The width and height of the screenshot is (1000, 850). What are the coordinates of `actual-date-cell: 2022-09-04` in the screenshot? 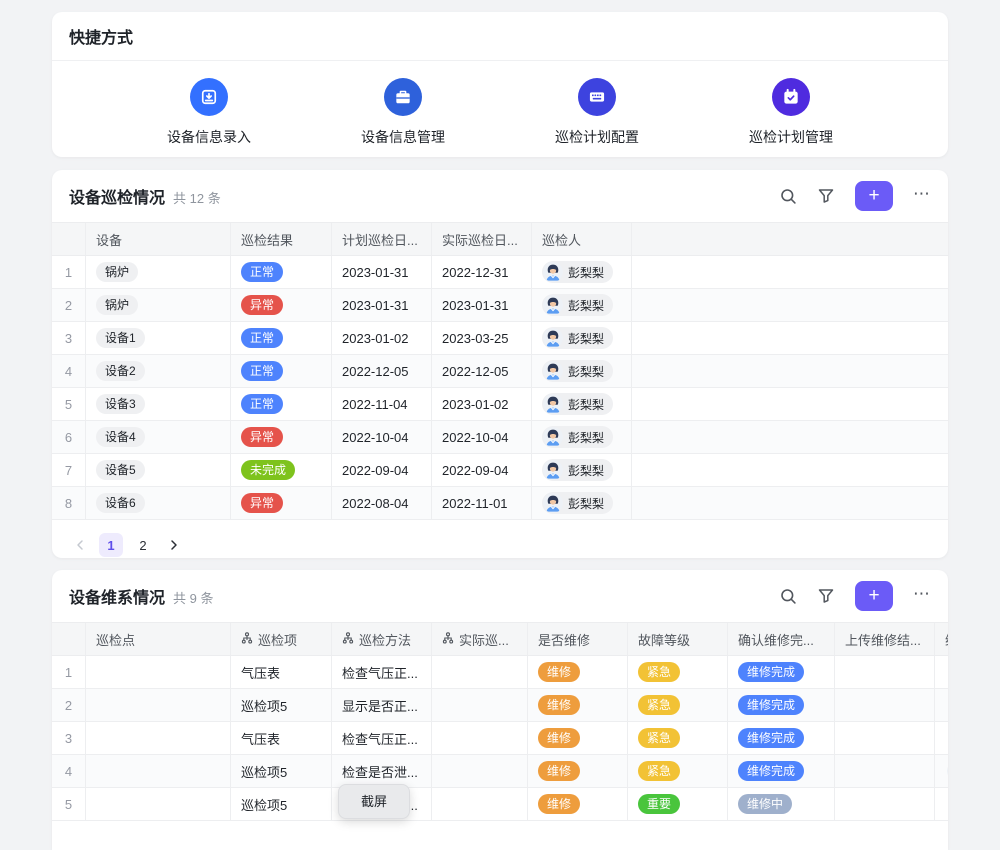 It's located at (482, 470).